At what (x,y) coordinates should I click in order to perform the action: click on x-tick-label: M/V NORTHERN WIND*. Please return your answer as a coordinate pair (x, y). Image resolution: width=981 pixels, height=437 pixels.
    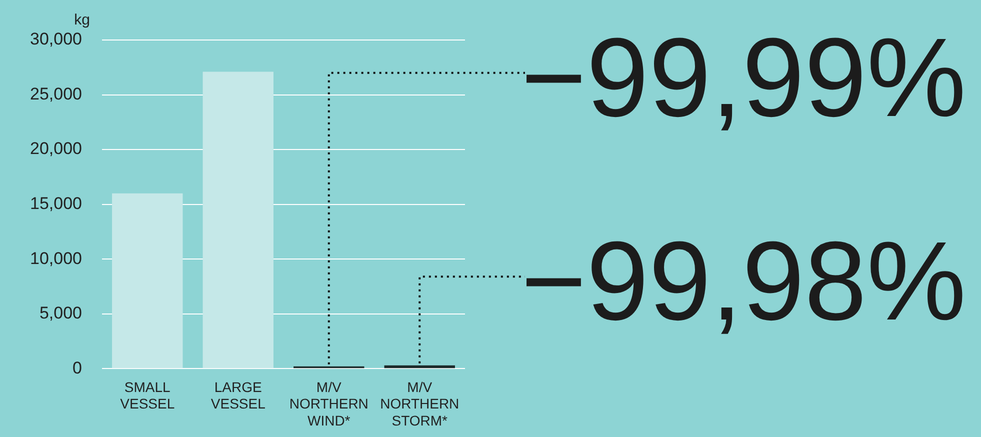
    Looking at the image, I should click on (328, 403).